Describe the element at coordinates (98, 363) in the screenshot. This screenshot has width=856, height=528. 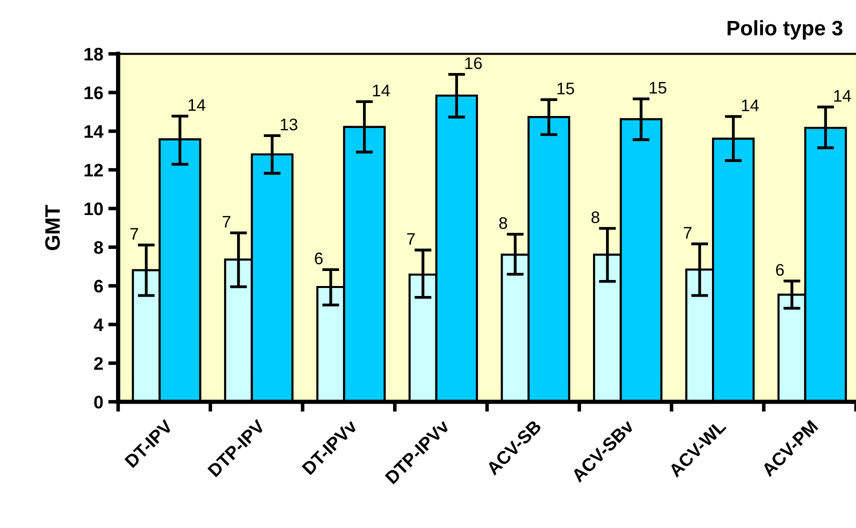
I see `y-tick-label: 2` at that location.